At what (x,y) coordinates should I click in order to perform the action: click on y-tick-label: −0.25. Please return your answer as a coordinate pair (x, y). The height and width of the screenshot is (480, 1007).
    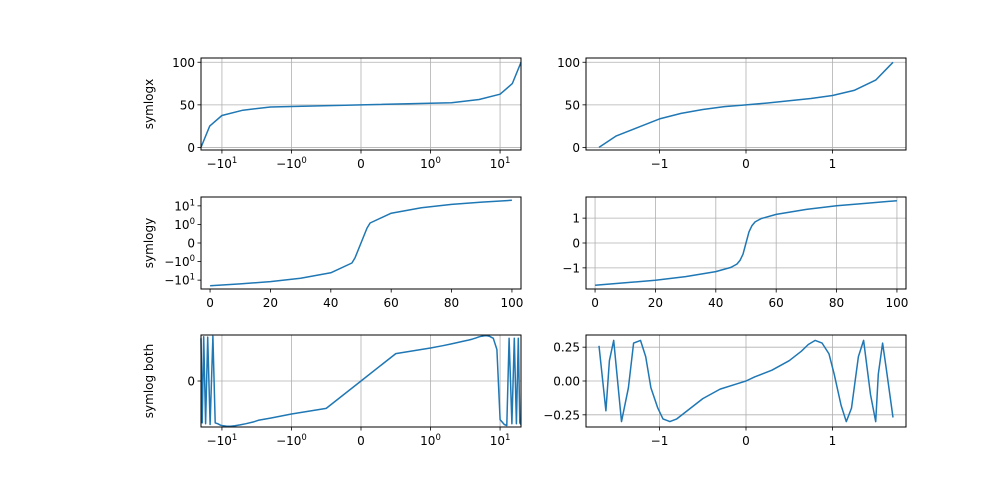
    Looking at the image, I should click on (561, 415).